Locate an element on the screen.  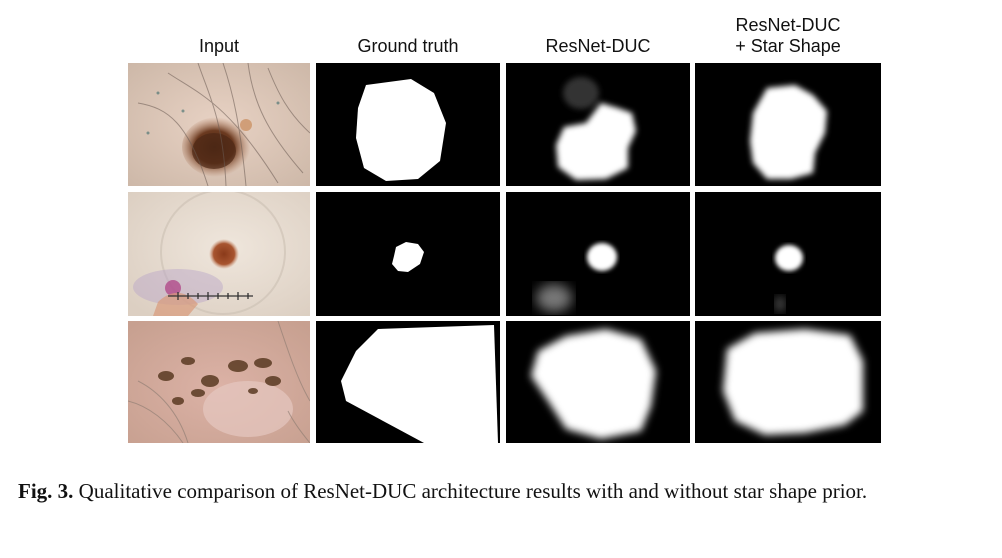
column-header-ground-truth: Ground truth is located at coordinates (408, 46).